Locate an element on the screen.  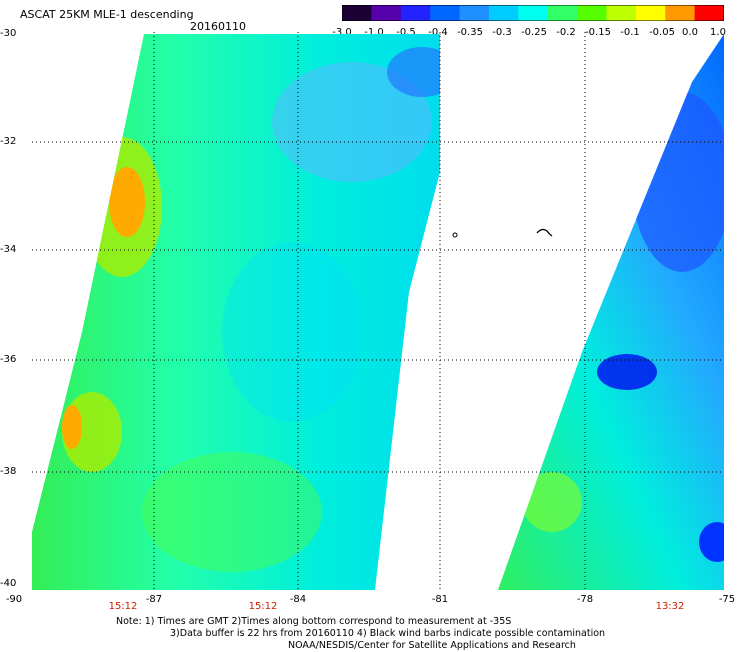
colorbar-label: 0.0 is located at coordinates (690, 32).